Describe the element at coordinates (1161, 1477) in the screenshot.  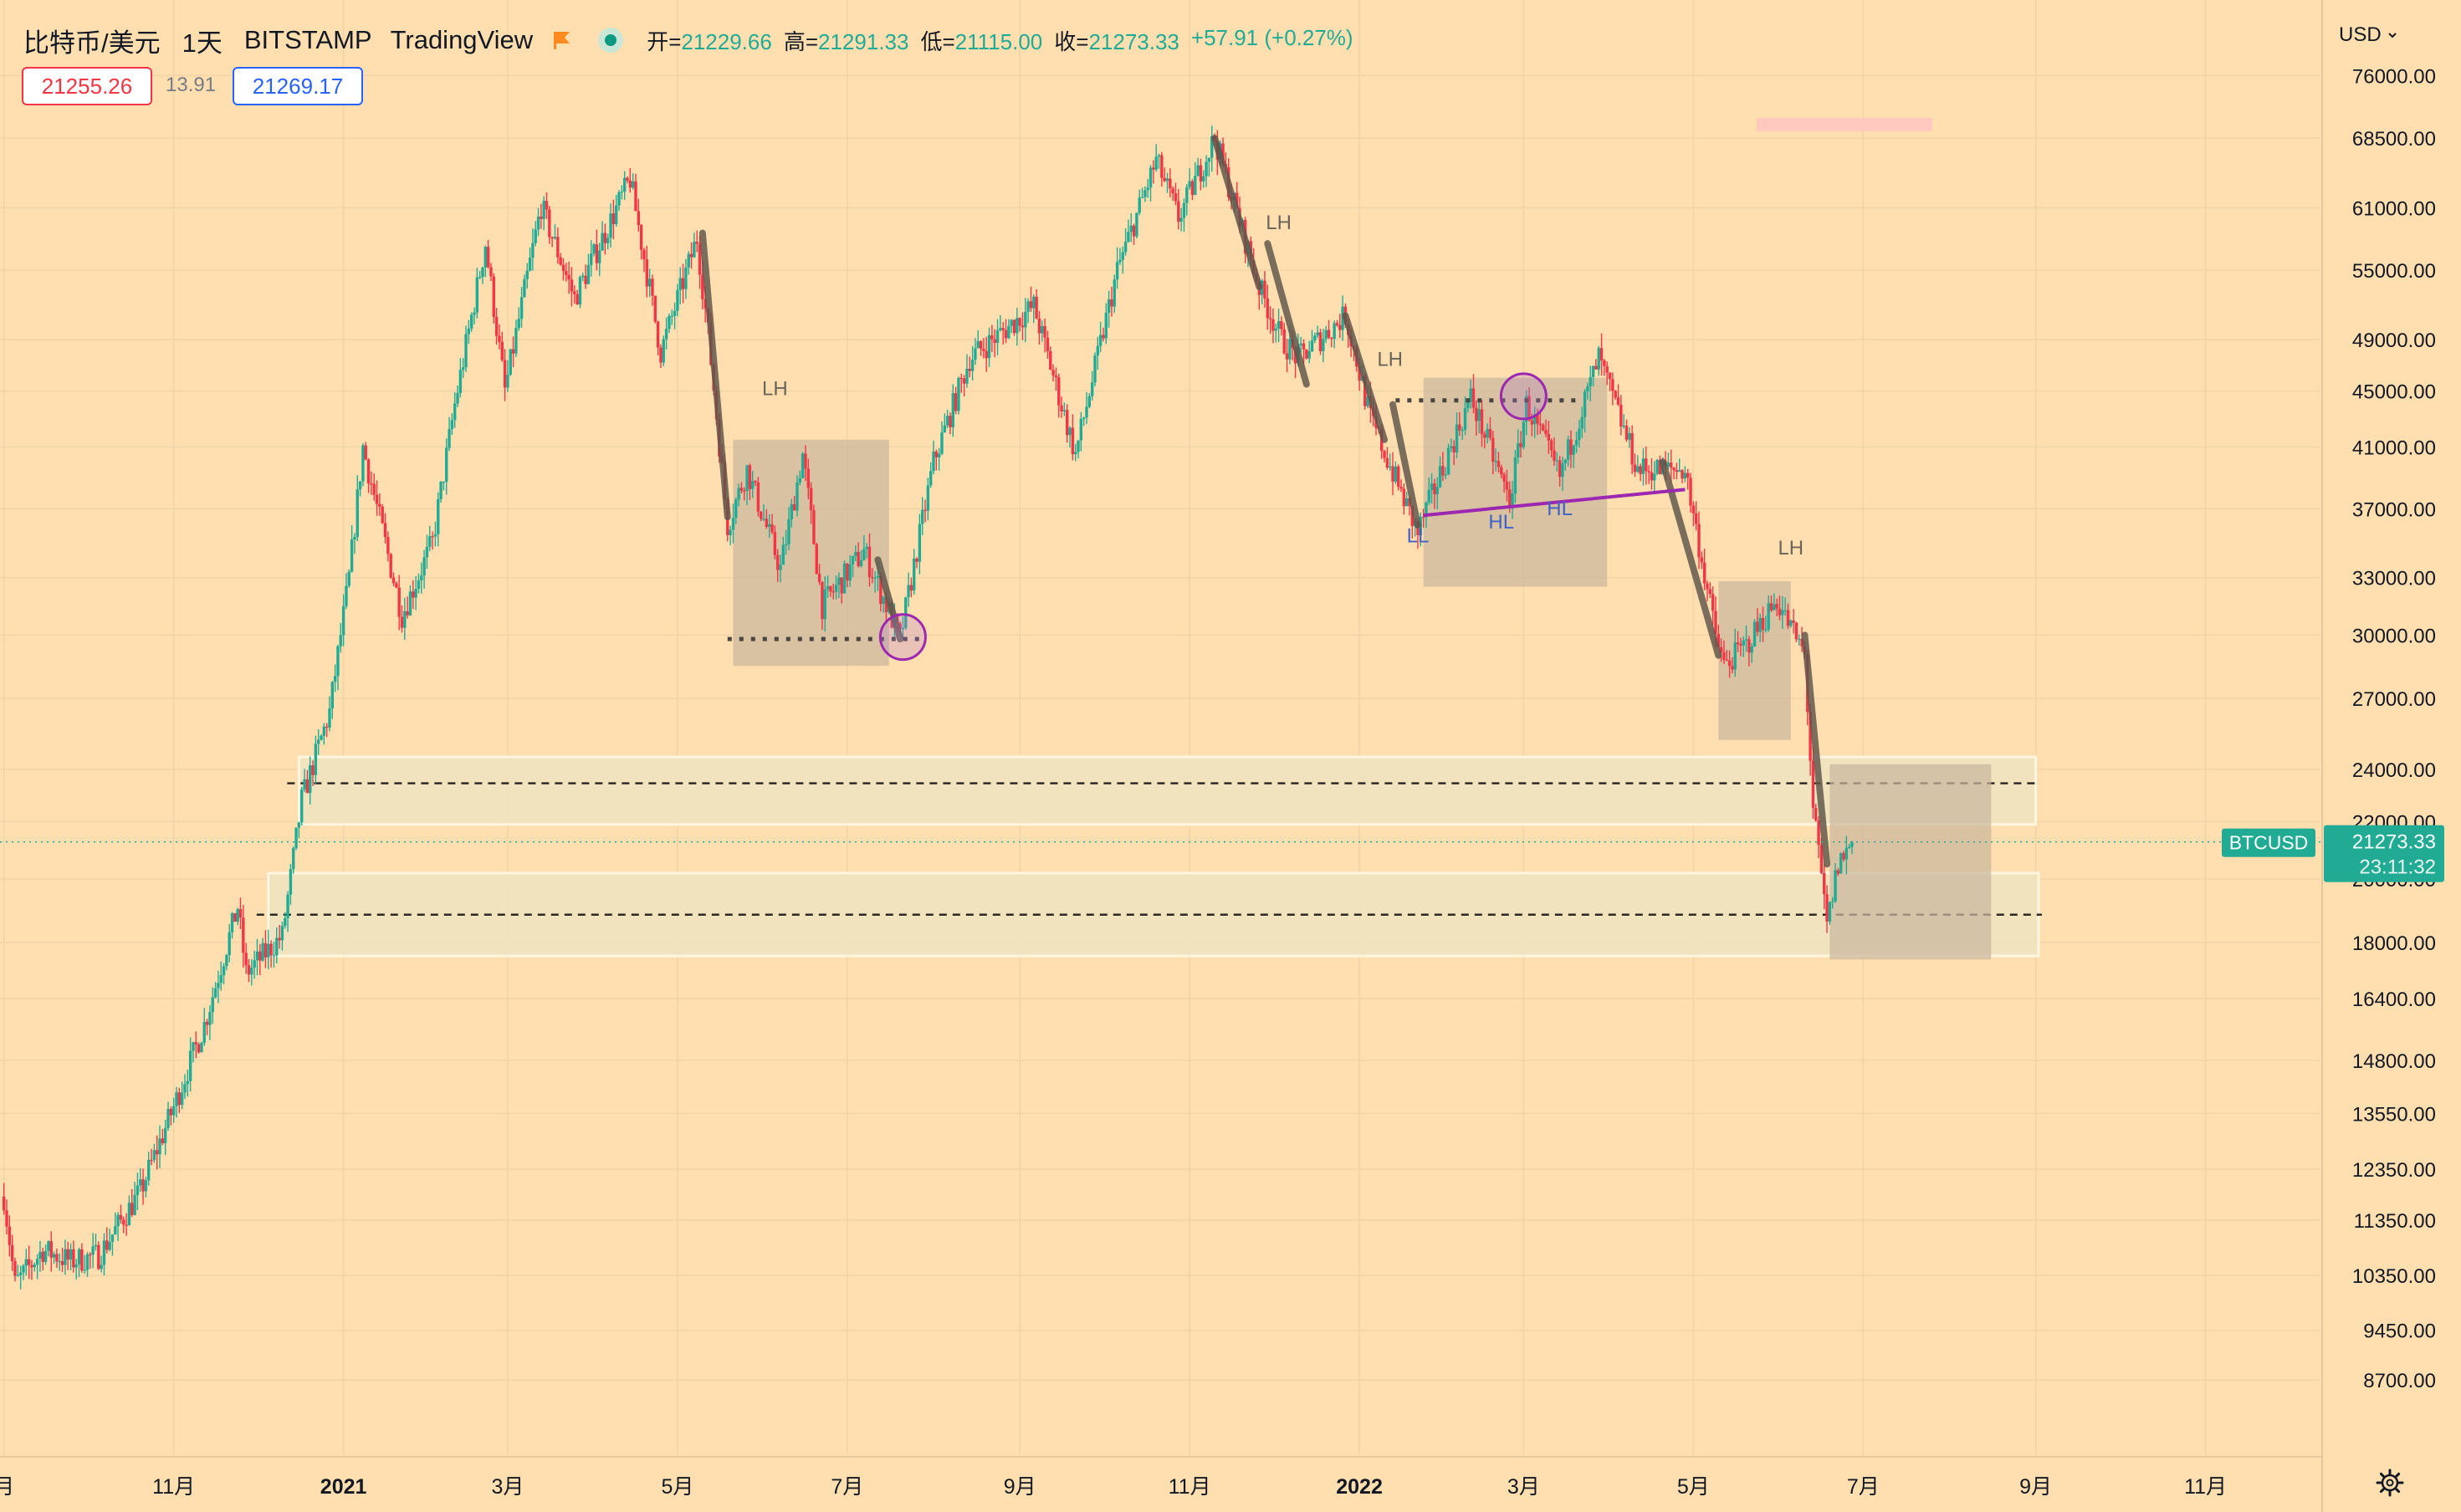
I see `time-scale: 月 11月 2021 3月 5月 7月 9月 11月 2022 3月 5月 7月 9月 11月` at that location.